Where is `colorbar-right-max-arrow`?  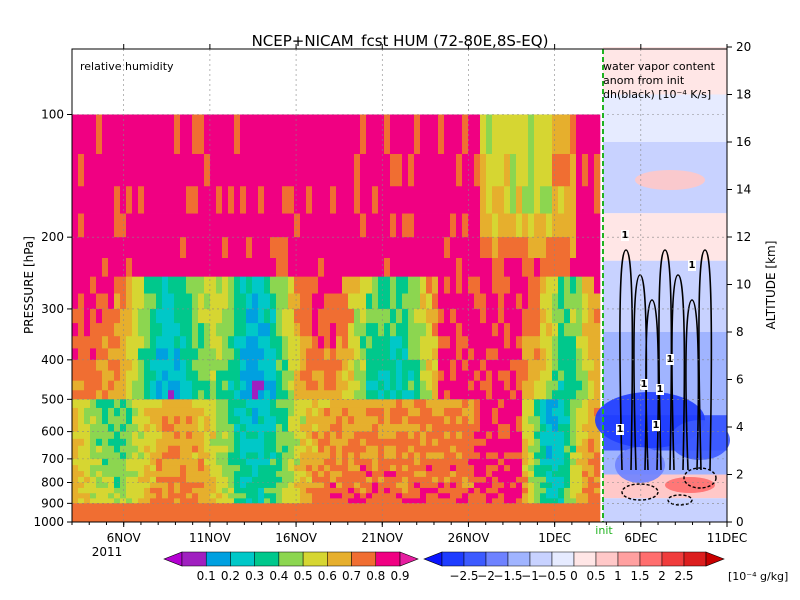
colorbar-right-max-arrow is located at coordinates (715, 559).